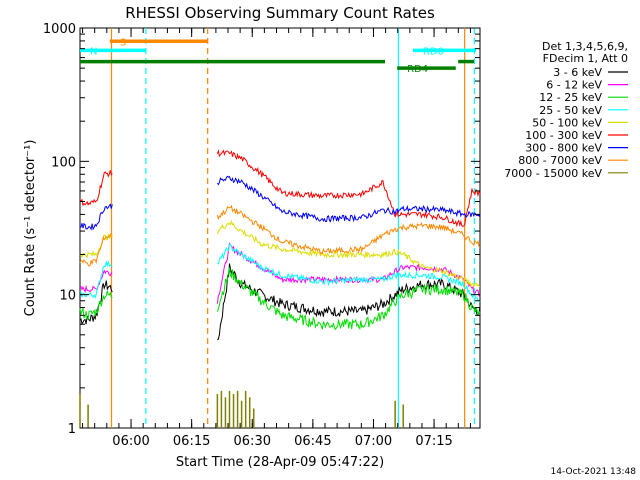 The image size is (640, 480). I want to click on status-bar-label: N, so click(93, 51).